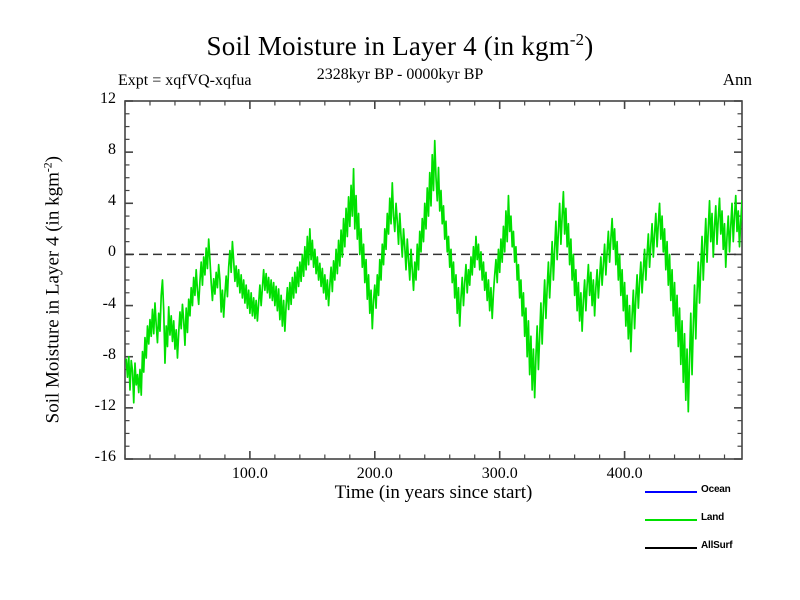 The height and width of the screenshot is (600, 800). I want to click on chart-legend: Ocean Land AllSurf, so click(720, 526).